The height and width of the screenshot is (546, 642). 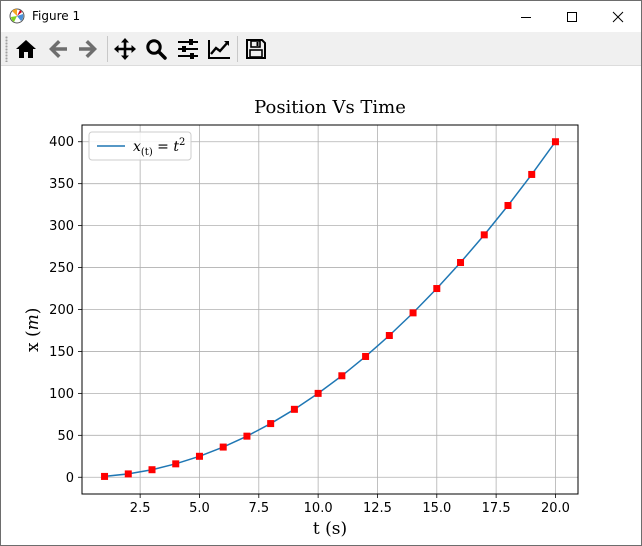 I want to click on edit-axis-button, so click(x=219, y=49).